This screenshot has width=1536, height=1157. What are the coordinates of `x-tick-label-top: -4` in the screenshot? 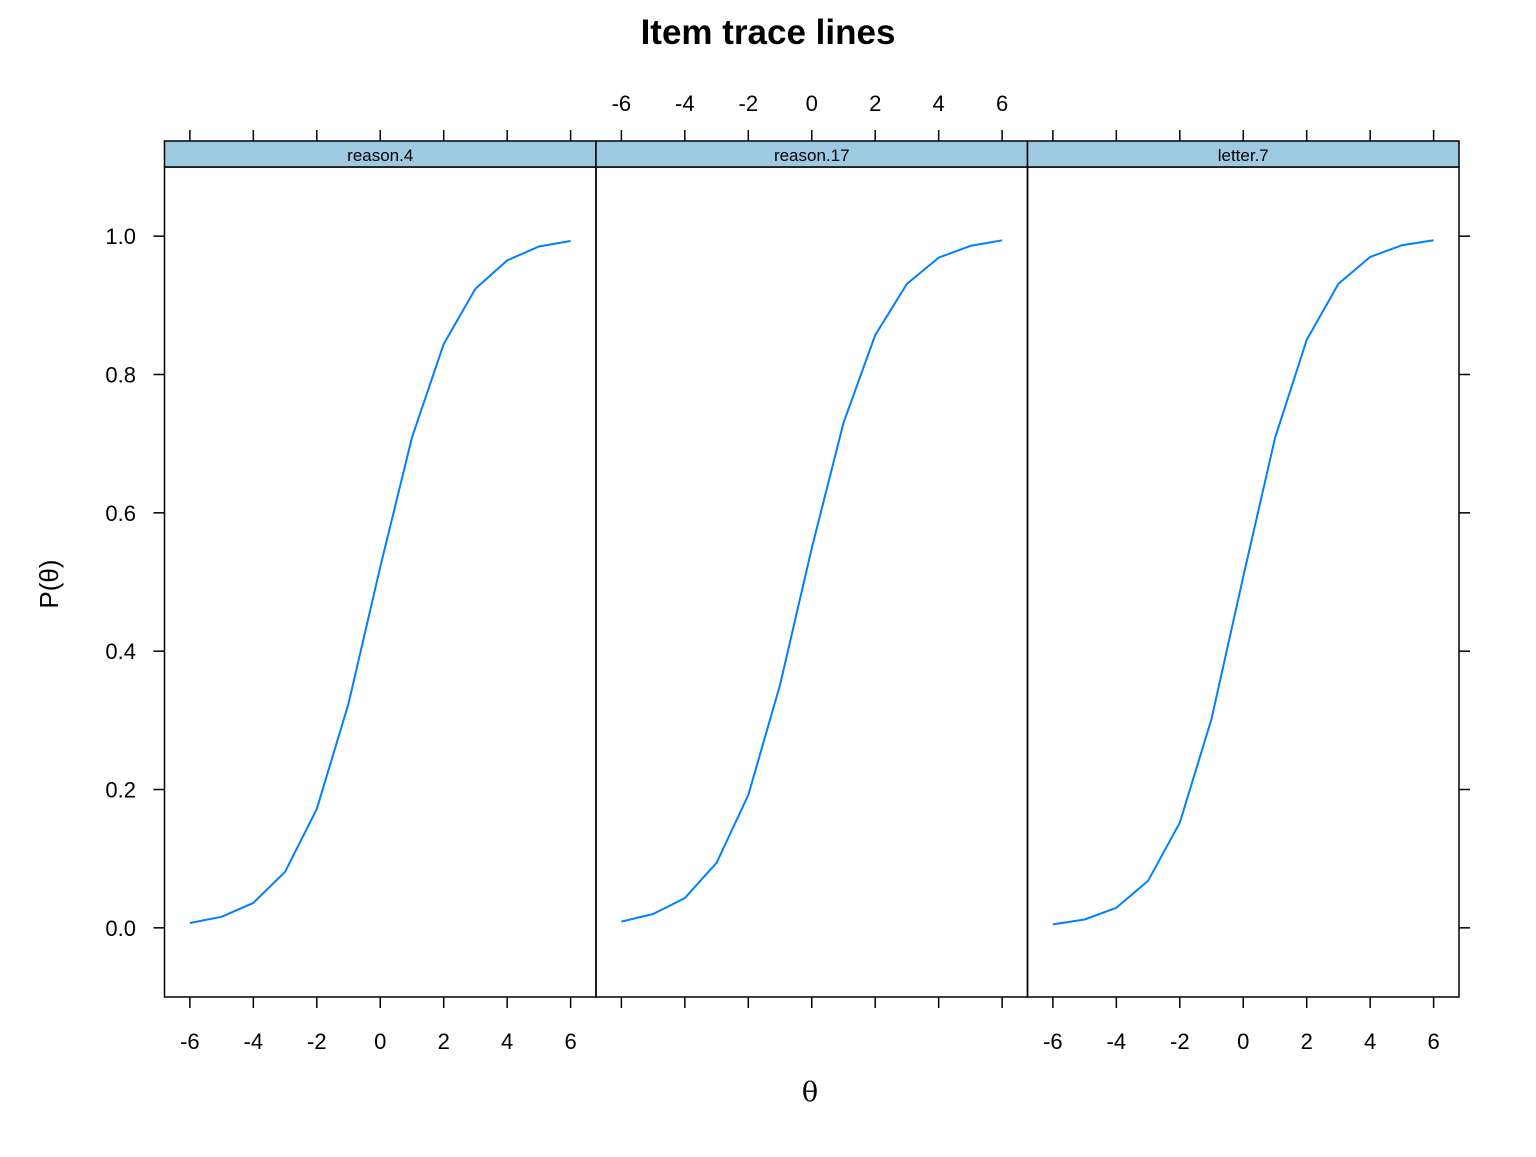 It's located at (685, 103).